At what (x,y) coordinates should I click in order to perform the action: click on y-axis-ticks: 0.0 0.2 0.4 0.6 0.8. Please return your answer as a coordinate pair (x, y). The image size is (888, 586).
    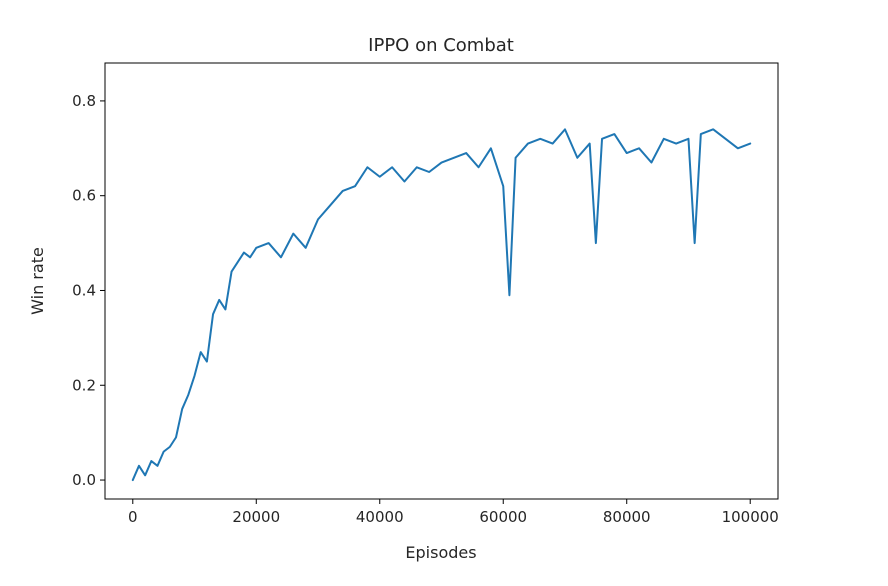
    Looking at the image, I should click on (88, 290).